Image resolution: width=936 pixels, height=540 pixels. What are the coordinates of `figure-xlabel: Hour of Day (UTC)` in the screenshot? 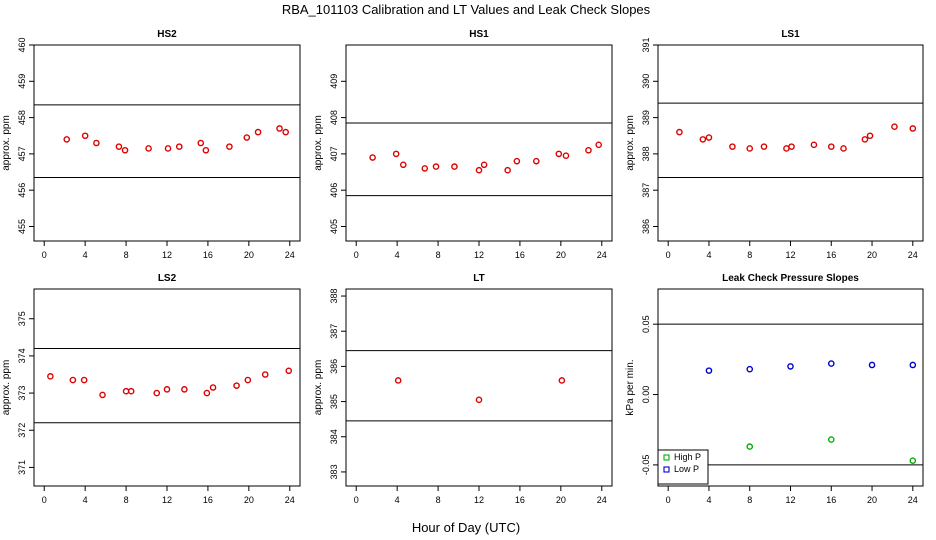 It's located at (466, 527).